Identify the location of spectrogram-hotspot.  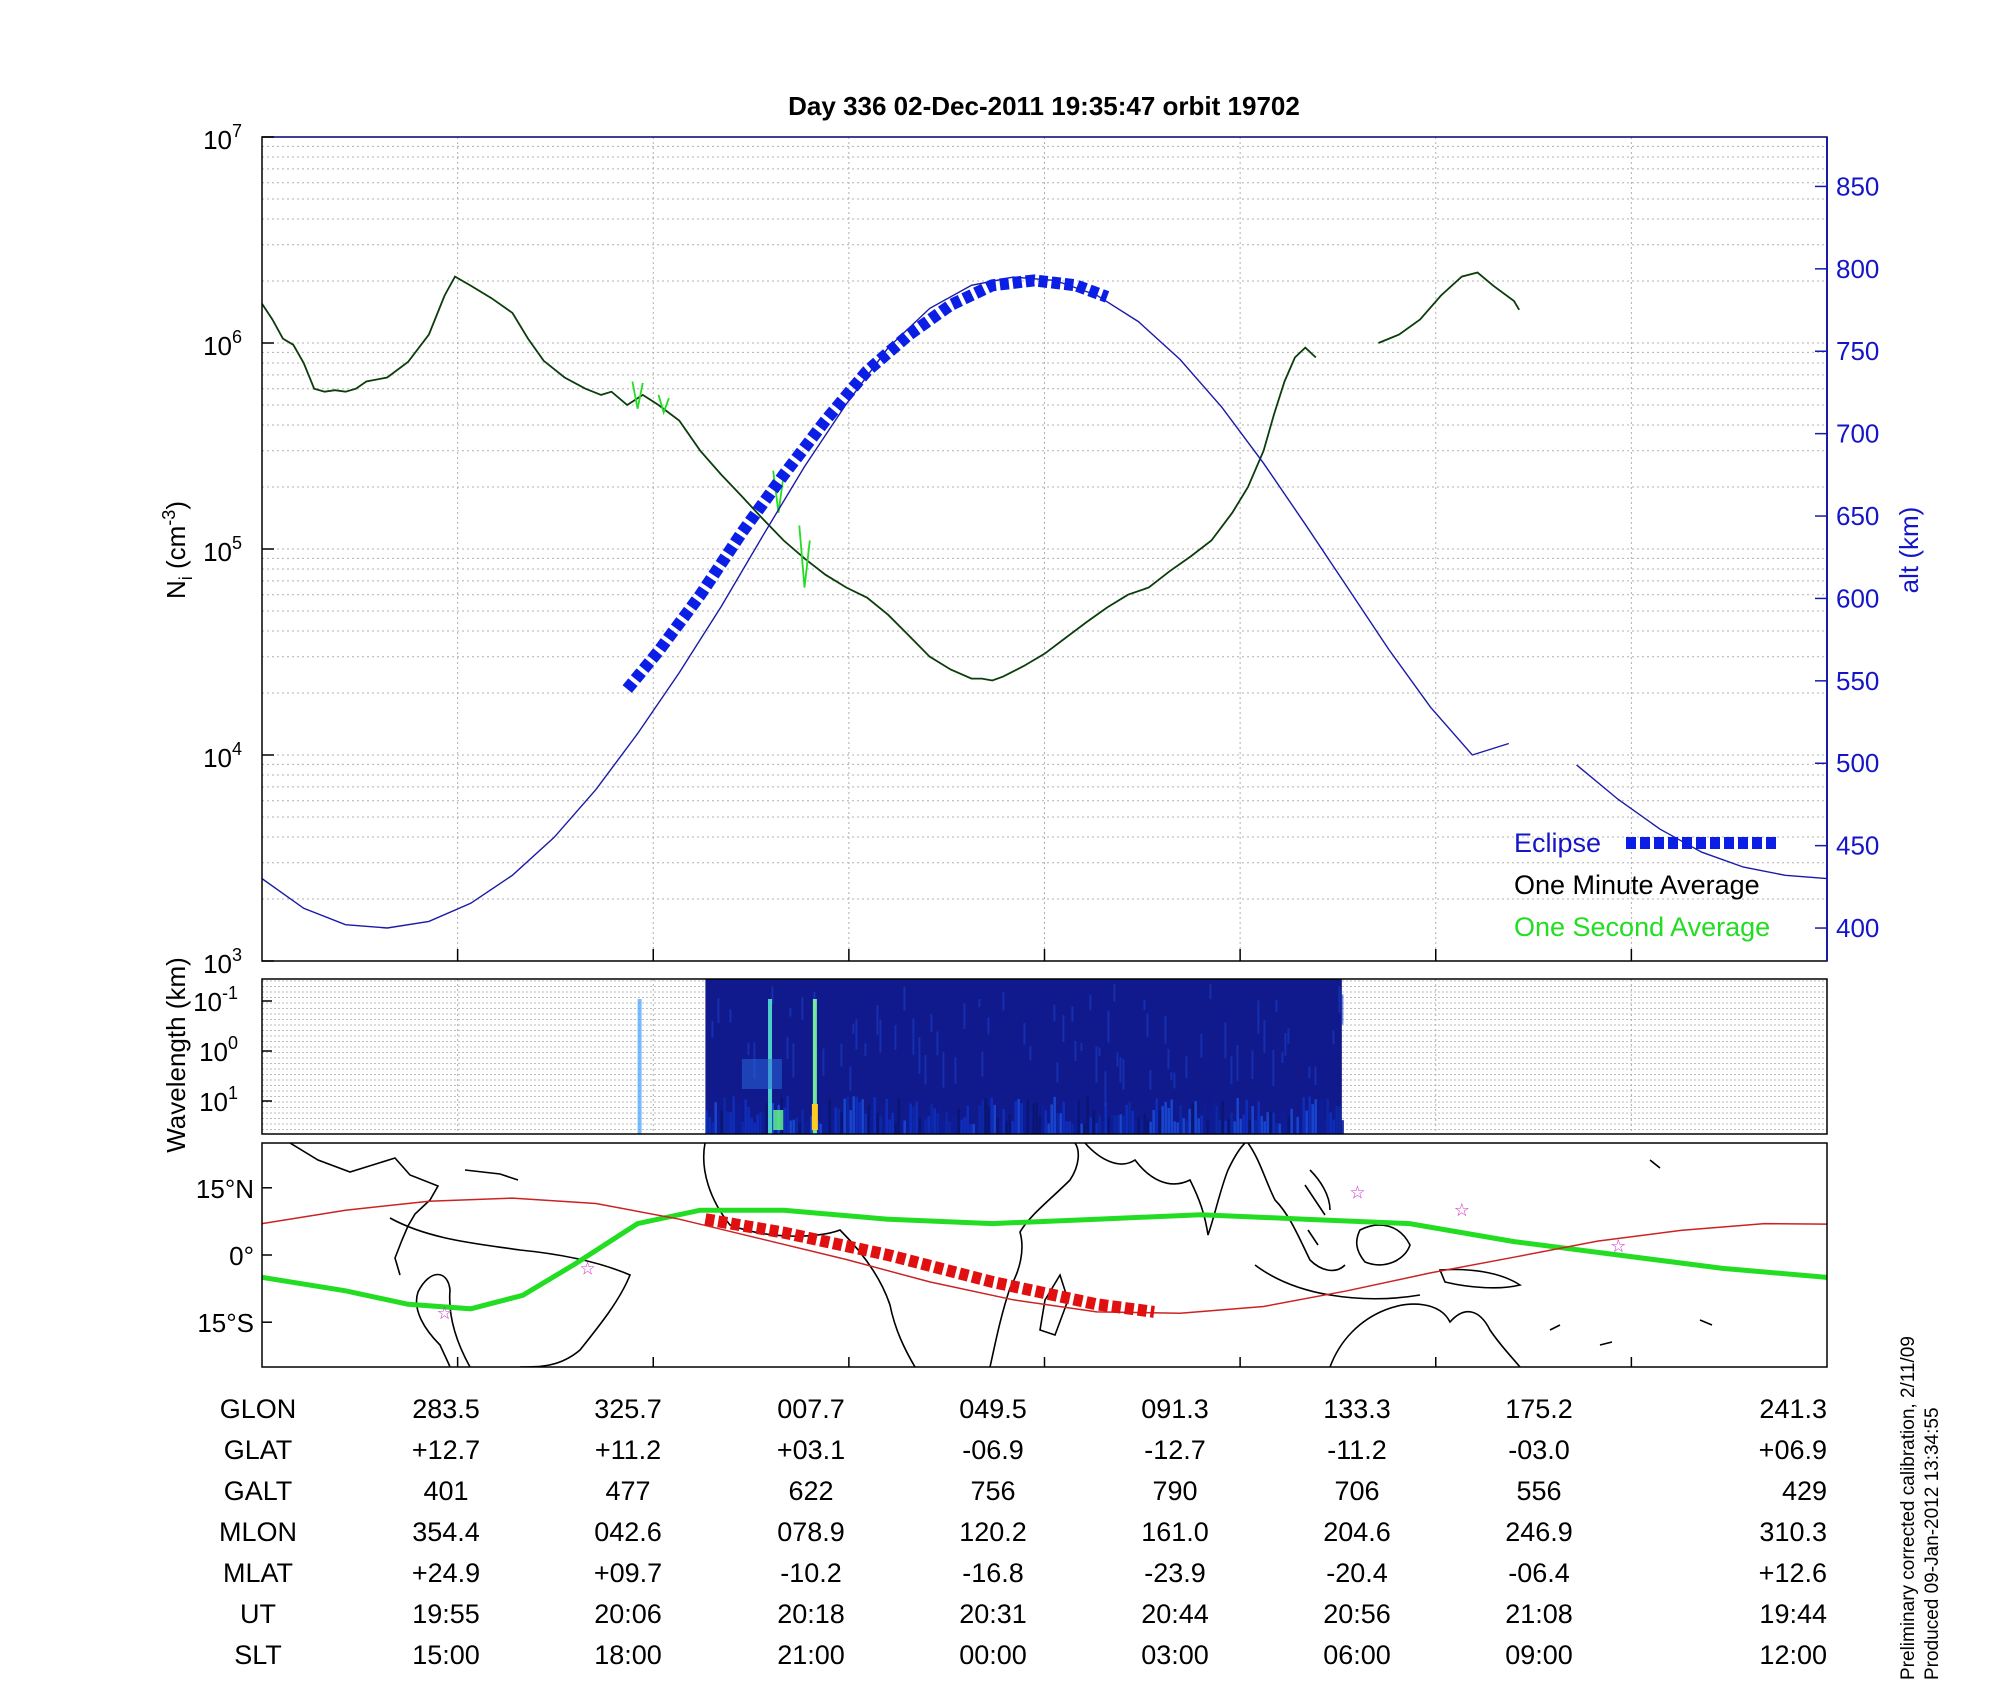
(814, 1117).